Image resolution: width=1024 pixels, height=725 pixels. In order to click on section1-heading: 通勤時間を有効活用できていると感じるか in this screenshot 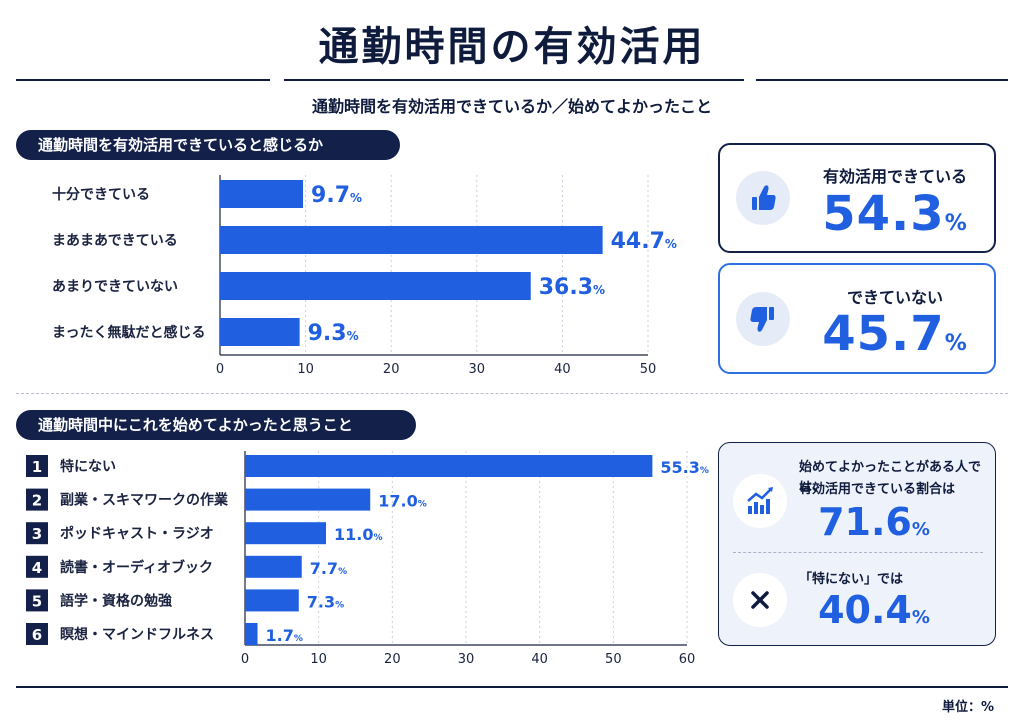, I will do `click(208, 145)`.